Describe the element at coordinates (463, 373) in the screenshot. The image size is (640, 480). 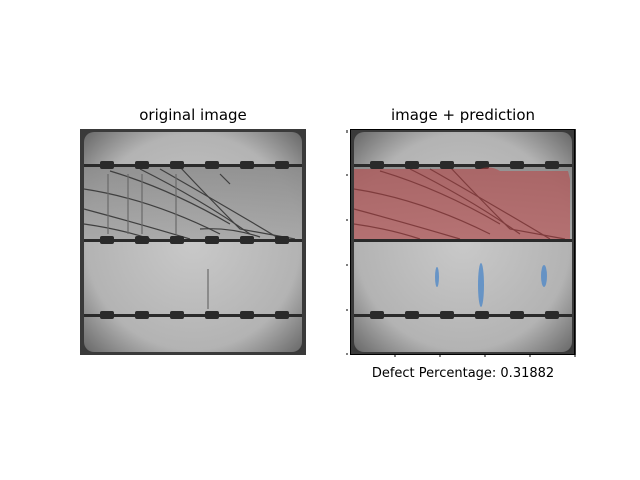
I see `defect-percentage-label: Defect Percentage: 0.31882` at that location.